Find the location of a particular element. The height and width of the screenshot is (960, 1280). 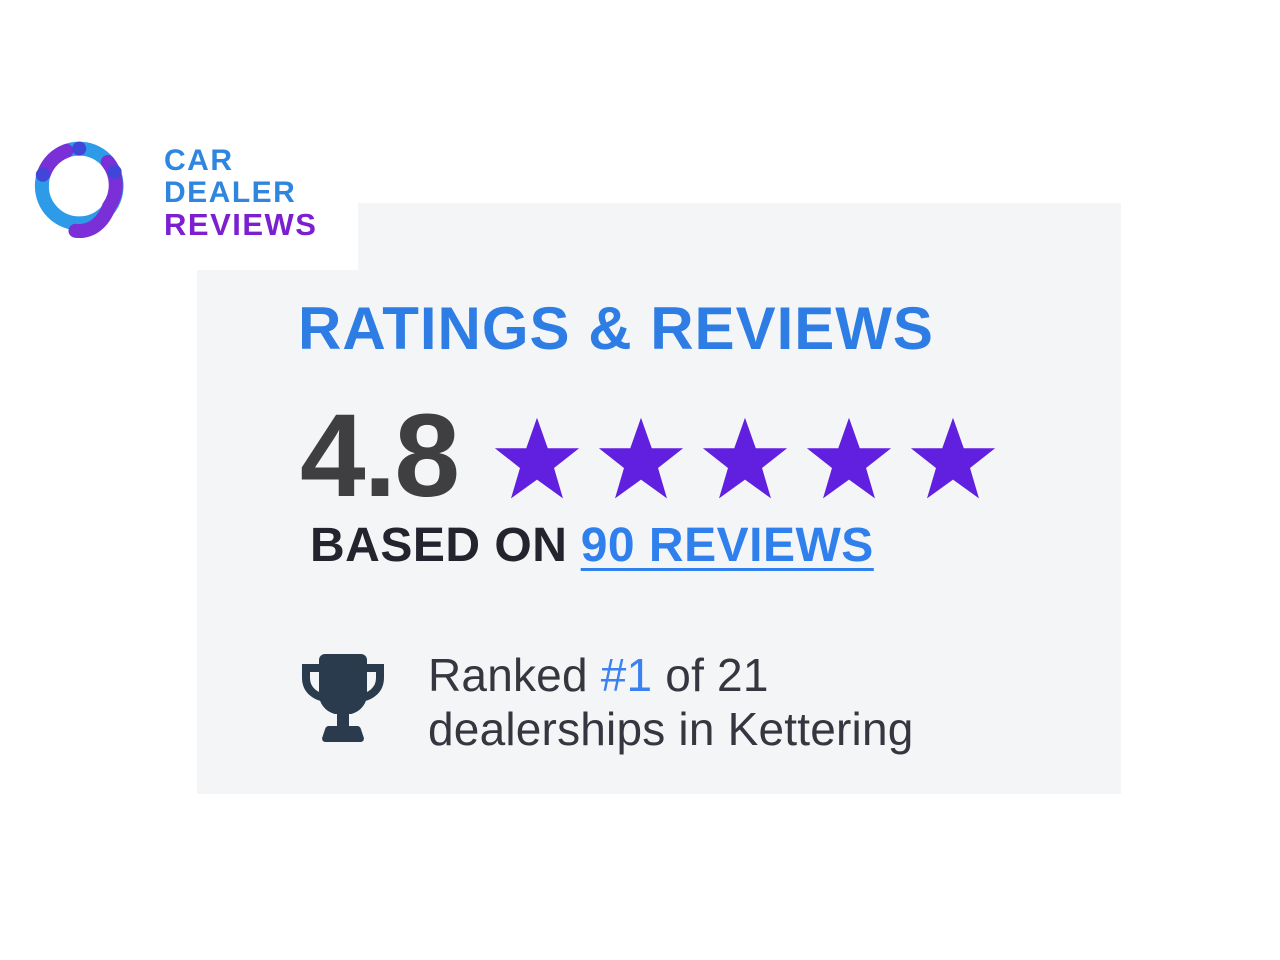

ranked-suffix: of 21 is located at coordinates (710, 675).